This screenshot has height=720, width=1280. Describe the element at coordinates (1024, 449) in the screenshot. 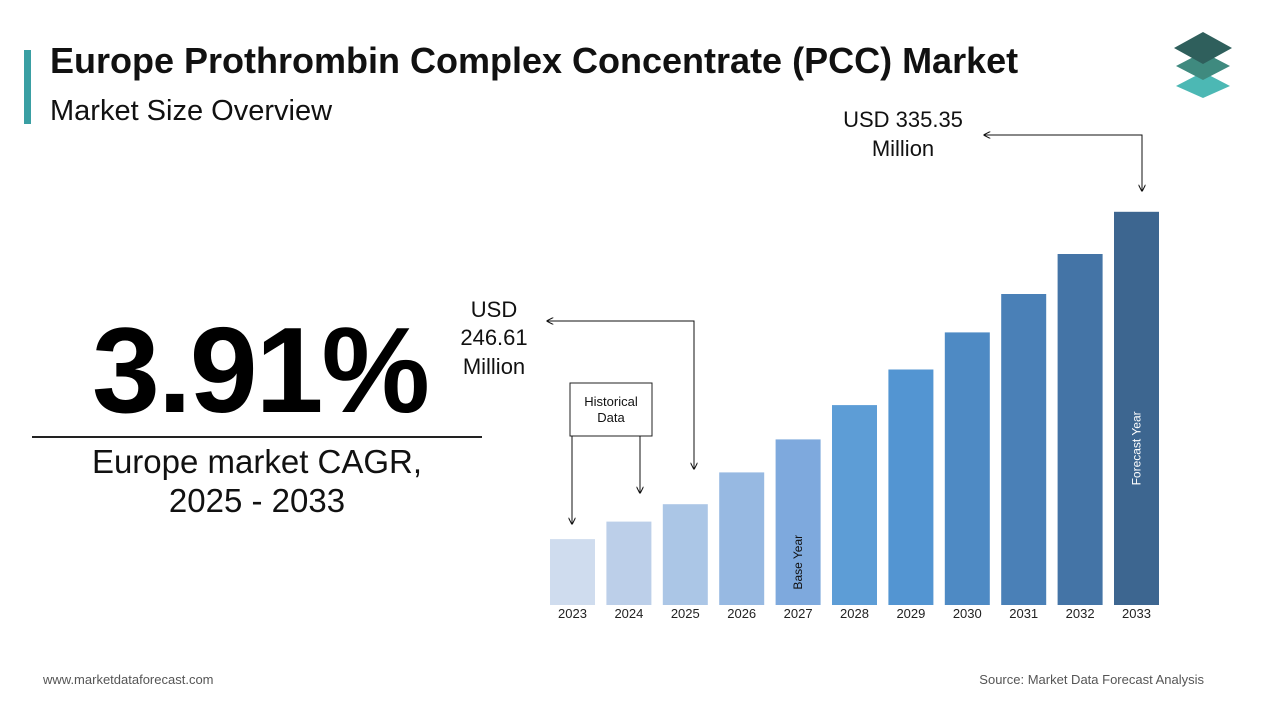

I see `bar-2031` at that location.